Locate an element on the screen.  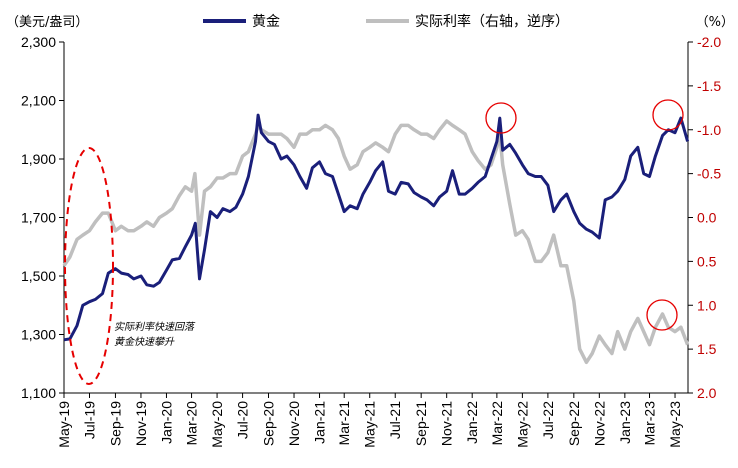
right-axis-ticks: -2.0 -1.5 -1.0 -0.5 0.0 0.5 1.0 1.5 2.0 is located at coordinates (704, 217).